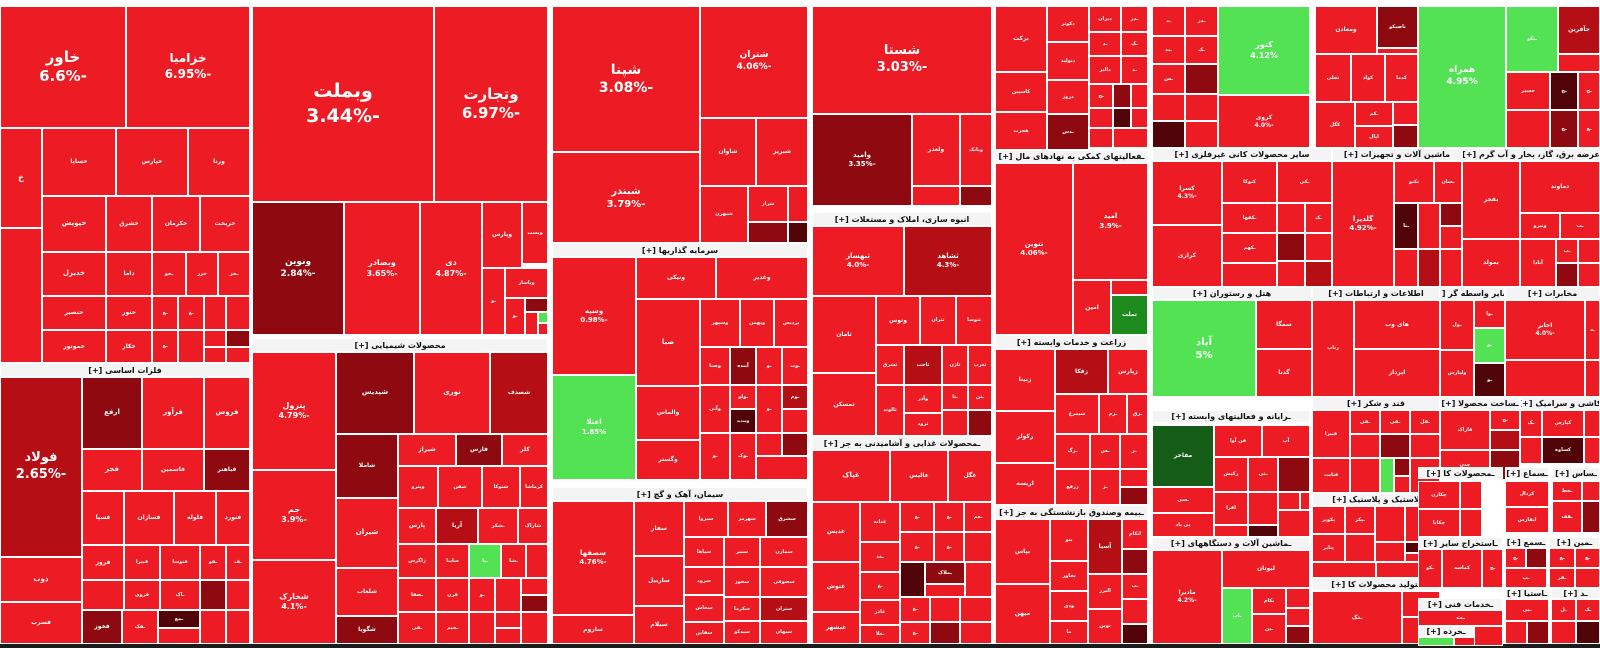 Image resolution: width=1600 pixels, height=648 pixels. Describe the element at coordinates (1232, 293) in the screenshot. I see `sector-header: هتل و رستوران [+]` at that location.